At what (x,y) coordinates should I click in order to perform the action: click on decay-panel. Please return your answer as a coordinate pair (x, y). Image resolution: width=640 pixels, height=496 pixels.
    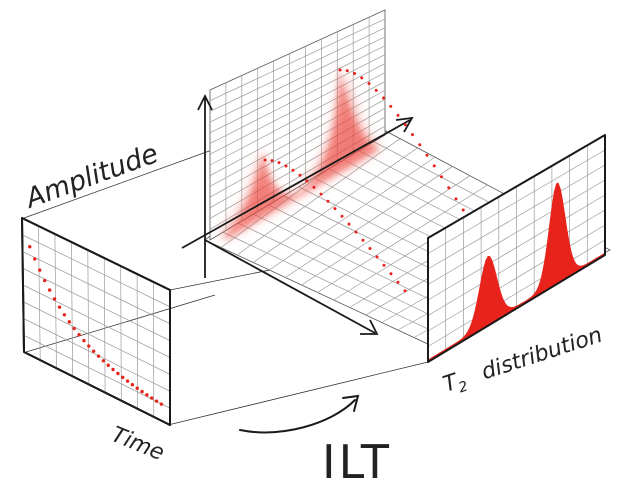
    Looking at the image, I should click on (96, 321).